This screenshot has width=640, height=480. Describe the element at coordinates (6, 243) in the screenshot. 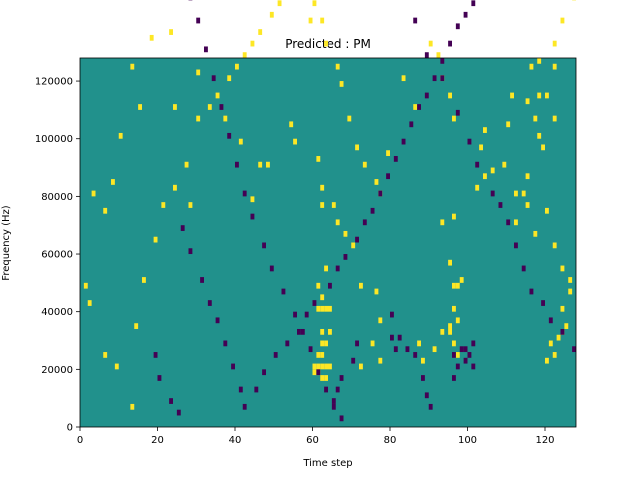

I see `y-axis-label: Frequency (Hz)` at that location.